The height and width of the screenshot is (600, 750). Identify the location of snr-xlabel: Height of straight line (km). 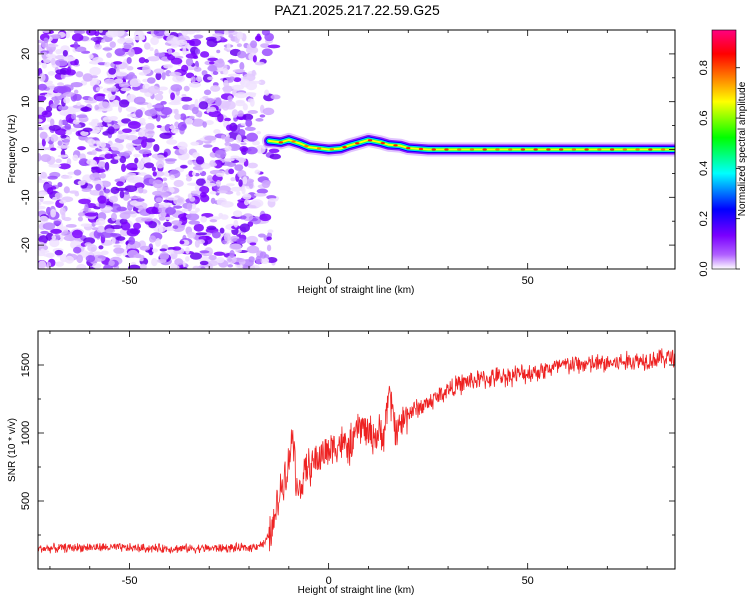
(356, 590).